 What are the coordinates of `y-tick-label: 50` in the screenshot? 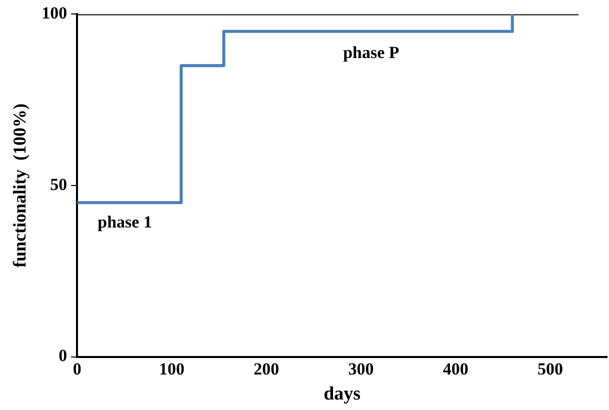 It's located at (59, 184).